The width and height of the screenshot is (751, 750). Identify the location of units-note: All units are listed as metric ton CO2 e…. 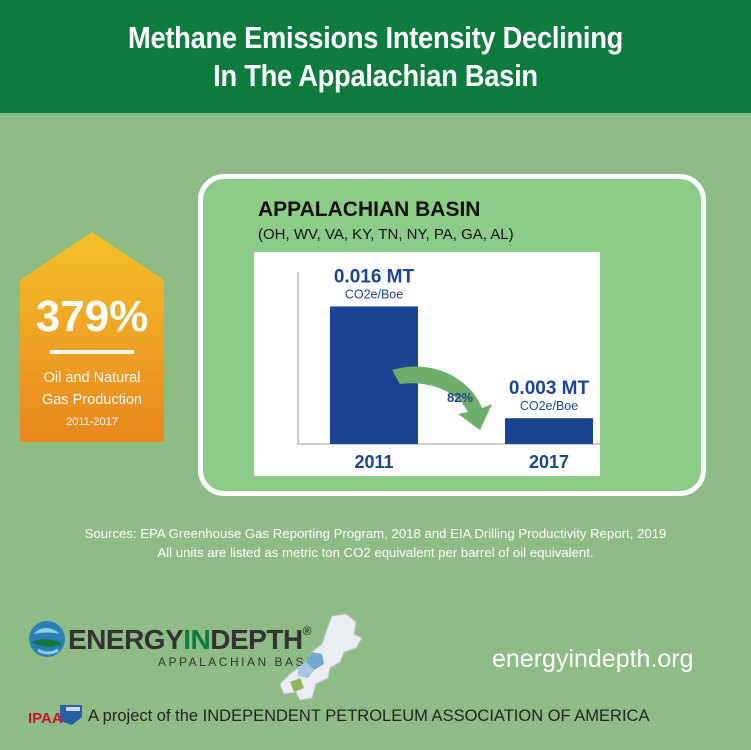
(375, 552).